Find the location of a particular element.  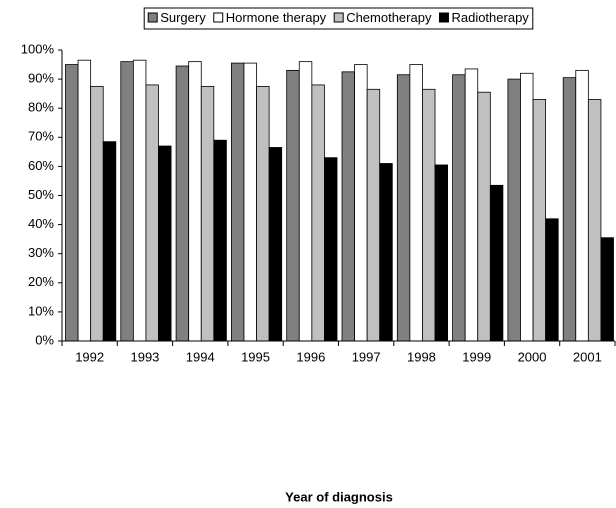

y-tick-label: 10% is located at coordinates (41, 310).